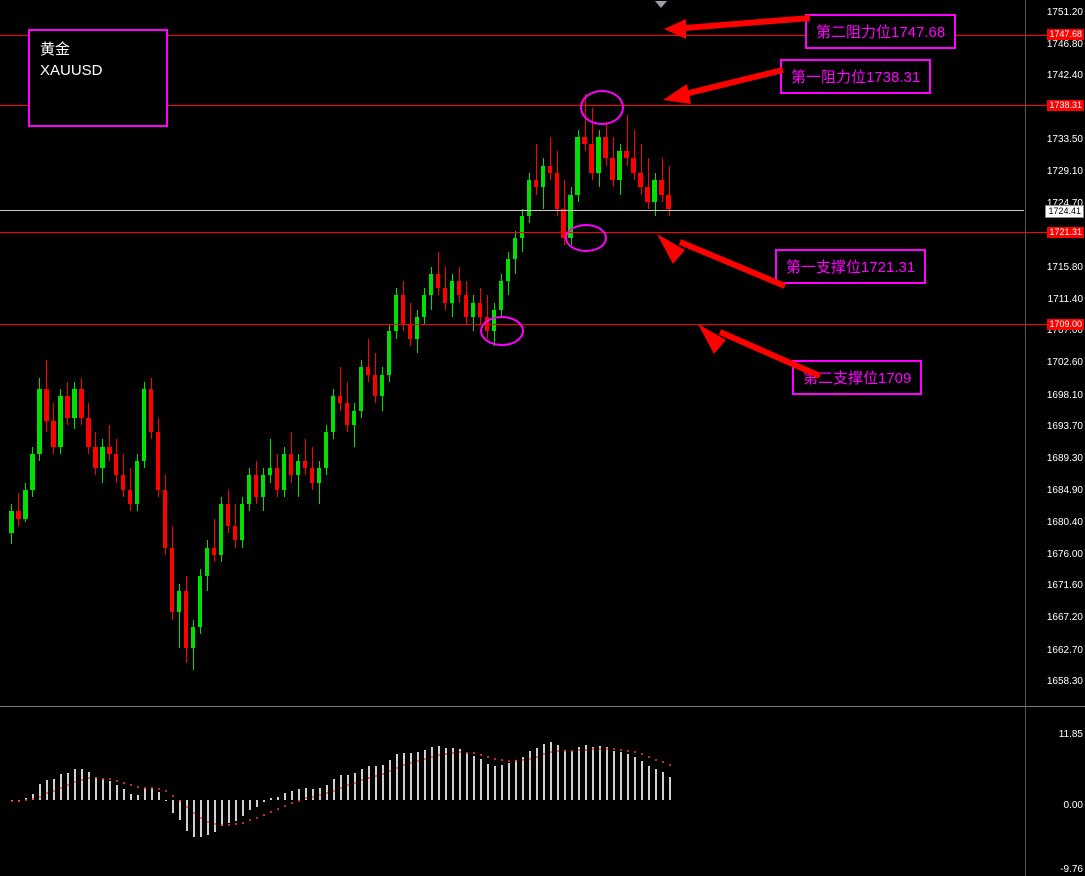 This screenshot has height=876, width=1085. What do you see at coordinates (1064, 211) in the screenshot?
I see `tag-1724-41: 1724.41` at bounding box center [1064, 211].